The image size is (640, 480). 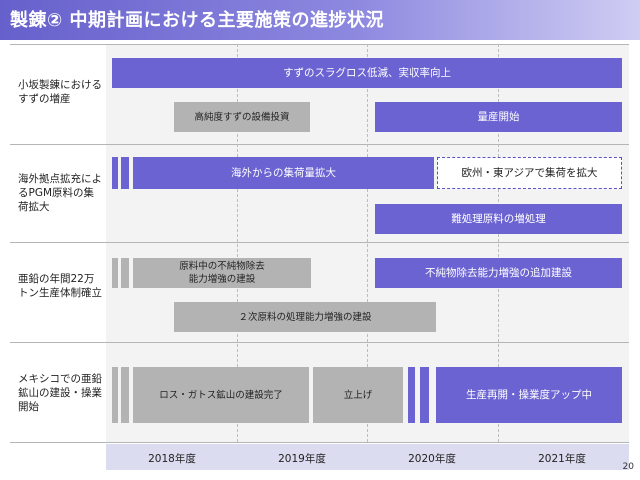 What do you see at coordinates (222, 266) in the screenshot?
I see `bar-label-line-1: 原料中の不純物除去` at bounding box center [222, 266].